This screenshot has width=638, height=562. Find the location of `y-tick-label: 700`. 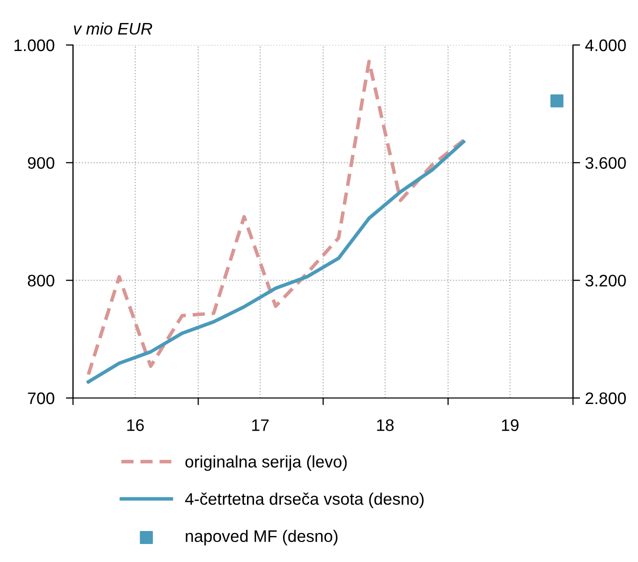

y-tick-label: 700 is located at coordinates (41, 398).